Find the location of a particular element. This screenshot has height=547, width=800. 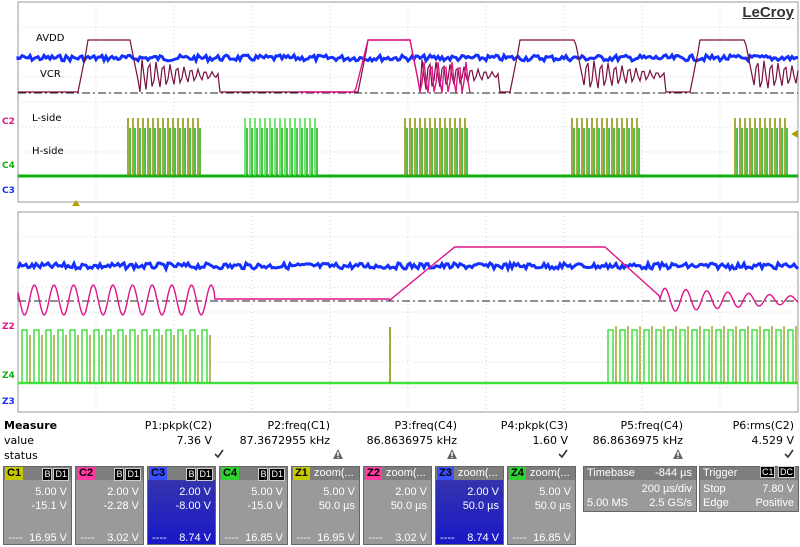

param-name-p6: P6:rms(C2) is located at coordinates (763, 425).